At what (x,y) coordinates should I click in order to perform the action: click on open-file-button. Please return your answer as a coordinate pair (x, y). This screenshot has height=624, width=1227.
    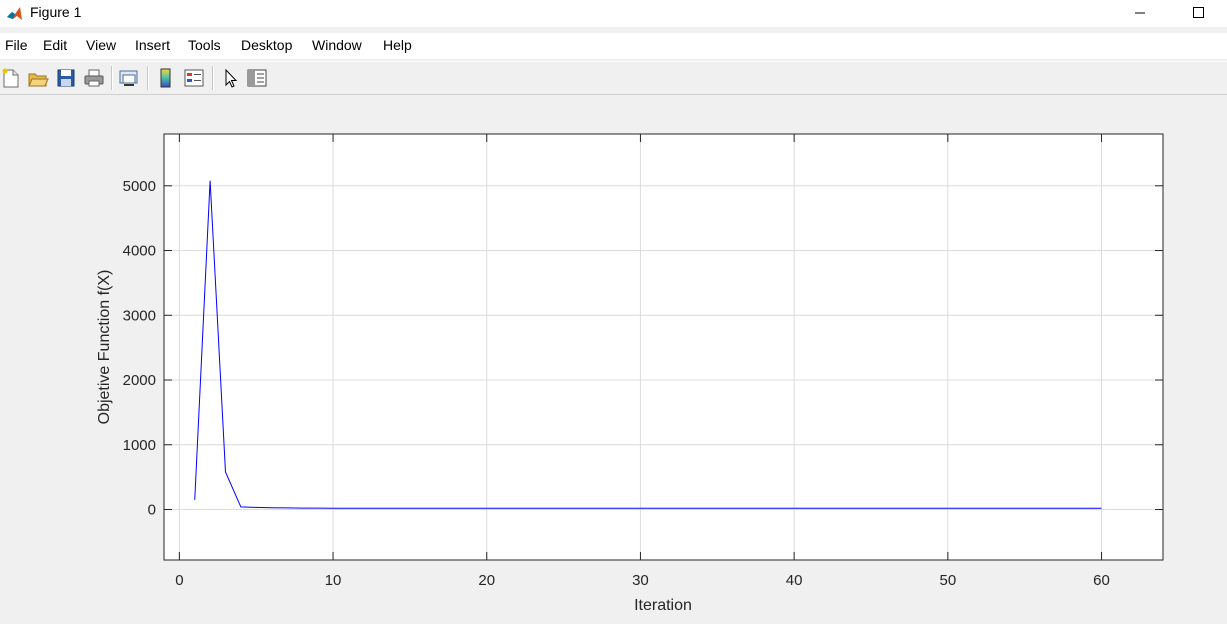
    Looking at the image, I should click on (38, 78).